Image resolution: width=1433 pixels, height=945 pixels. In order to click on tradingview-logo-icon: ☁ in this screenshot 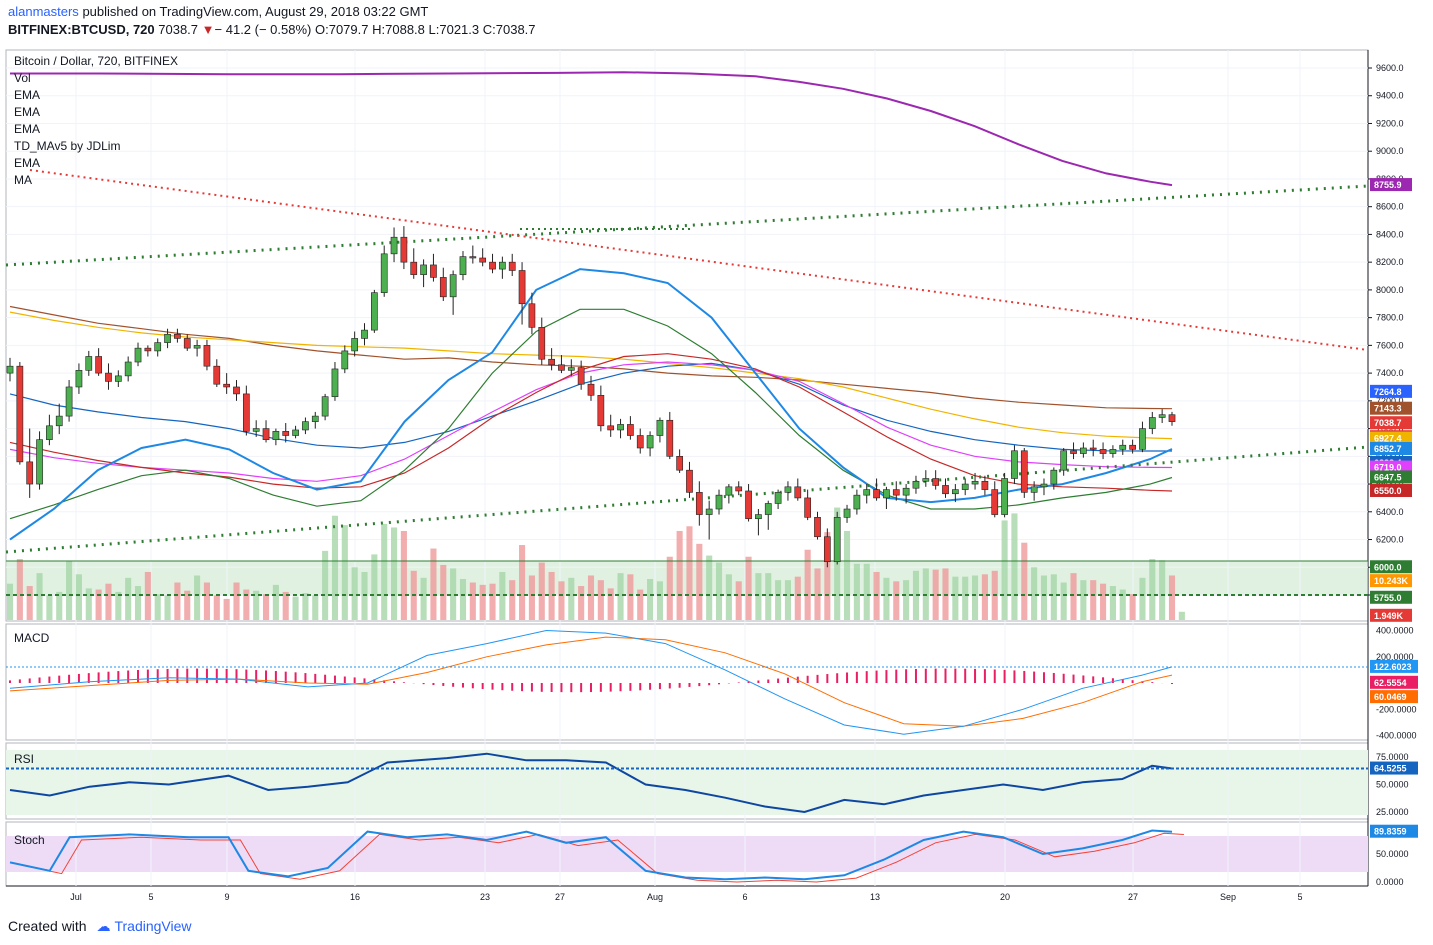, I will do `click(103, 926)`.